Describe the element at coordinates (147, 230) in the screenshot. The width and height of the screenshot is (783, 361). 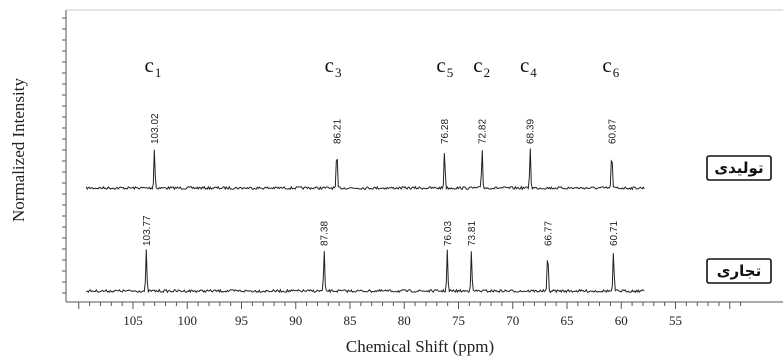
I see `peak-label: 103.77` at that location.